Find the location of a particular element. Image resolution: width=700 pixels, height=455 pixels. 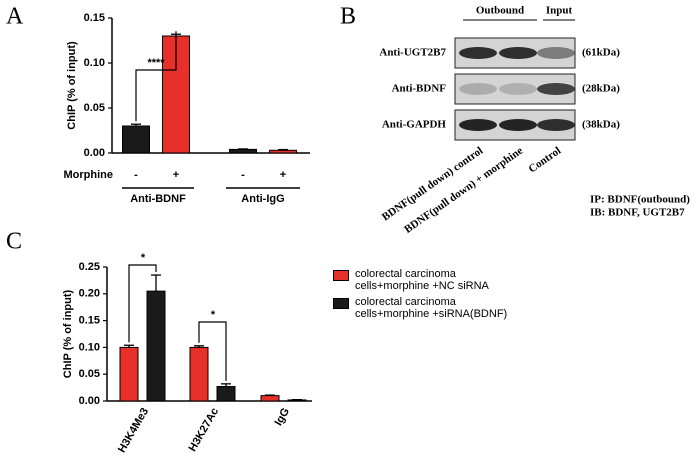

blot-note: IP: BDNF(outbound) is located at coordinates (640, 200).